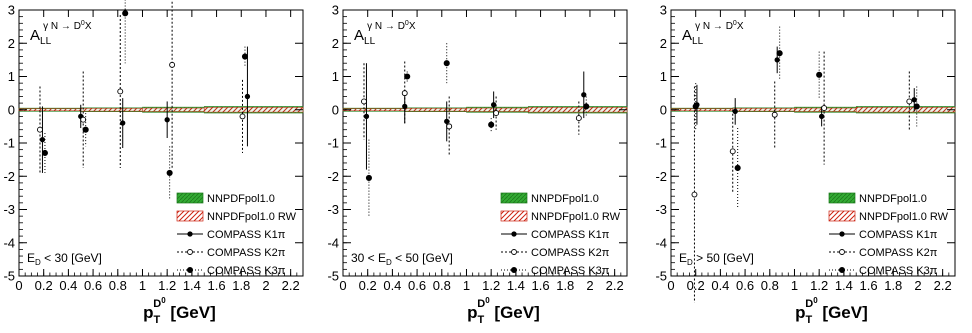  I want to click on legend-label: COMPASS K3π, so click(898, 271).